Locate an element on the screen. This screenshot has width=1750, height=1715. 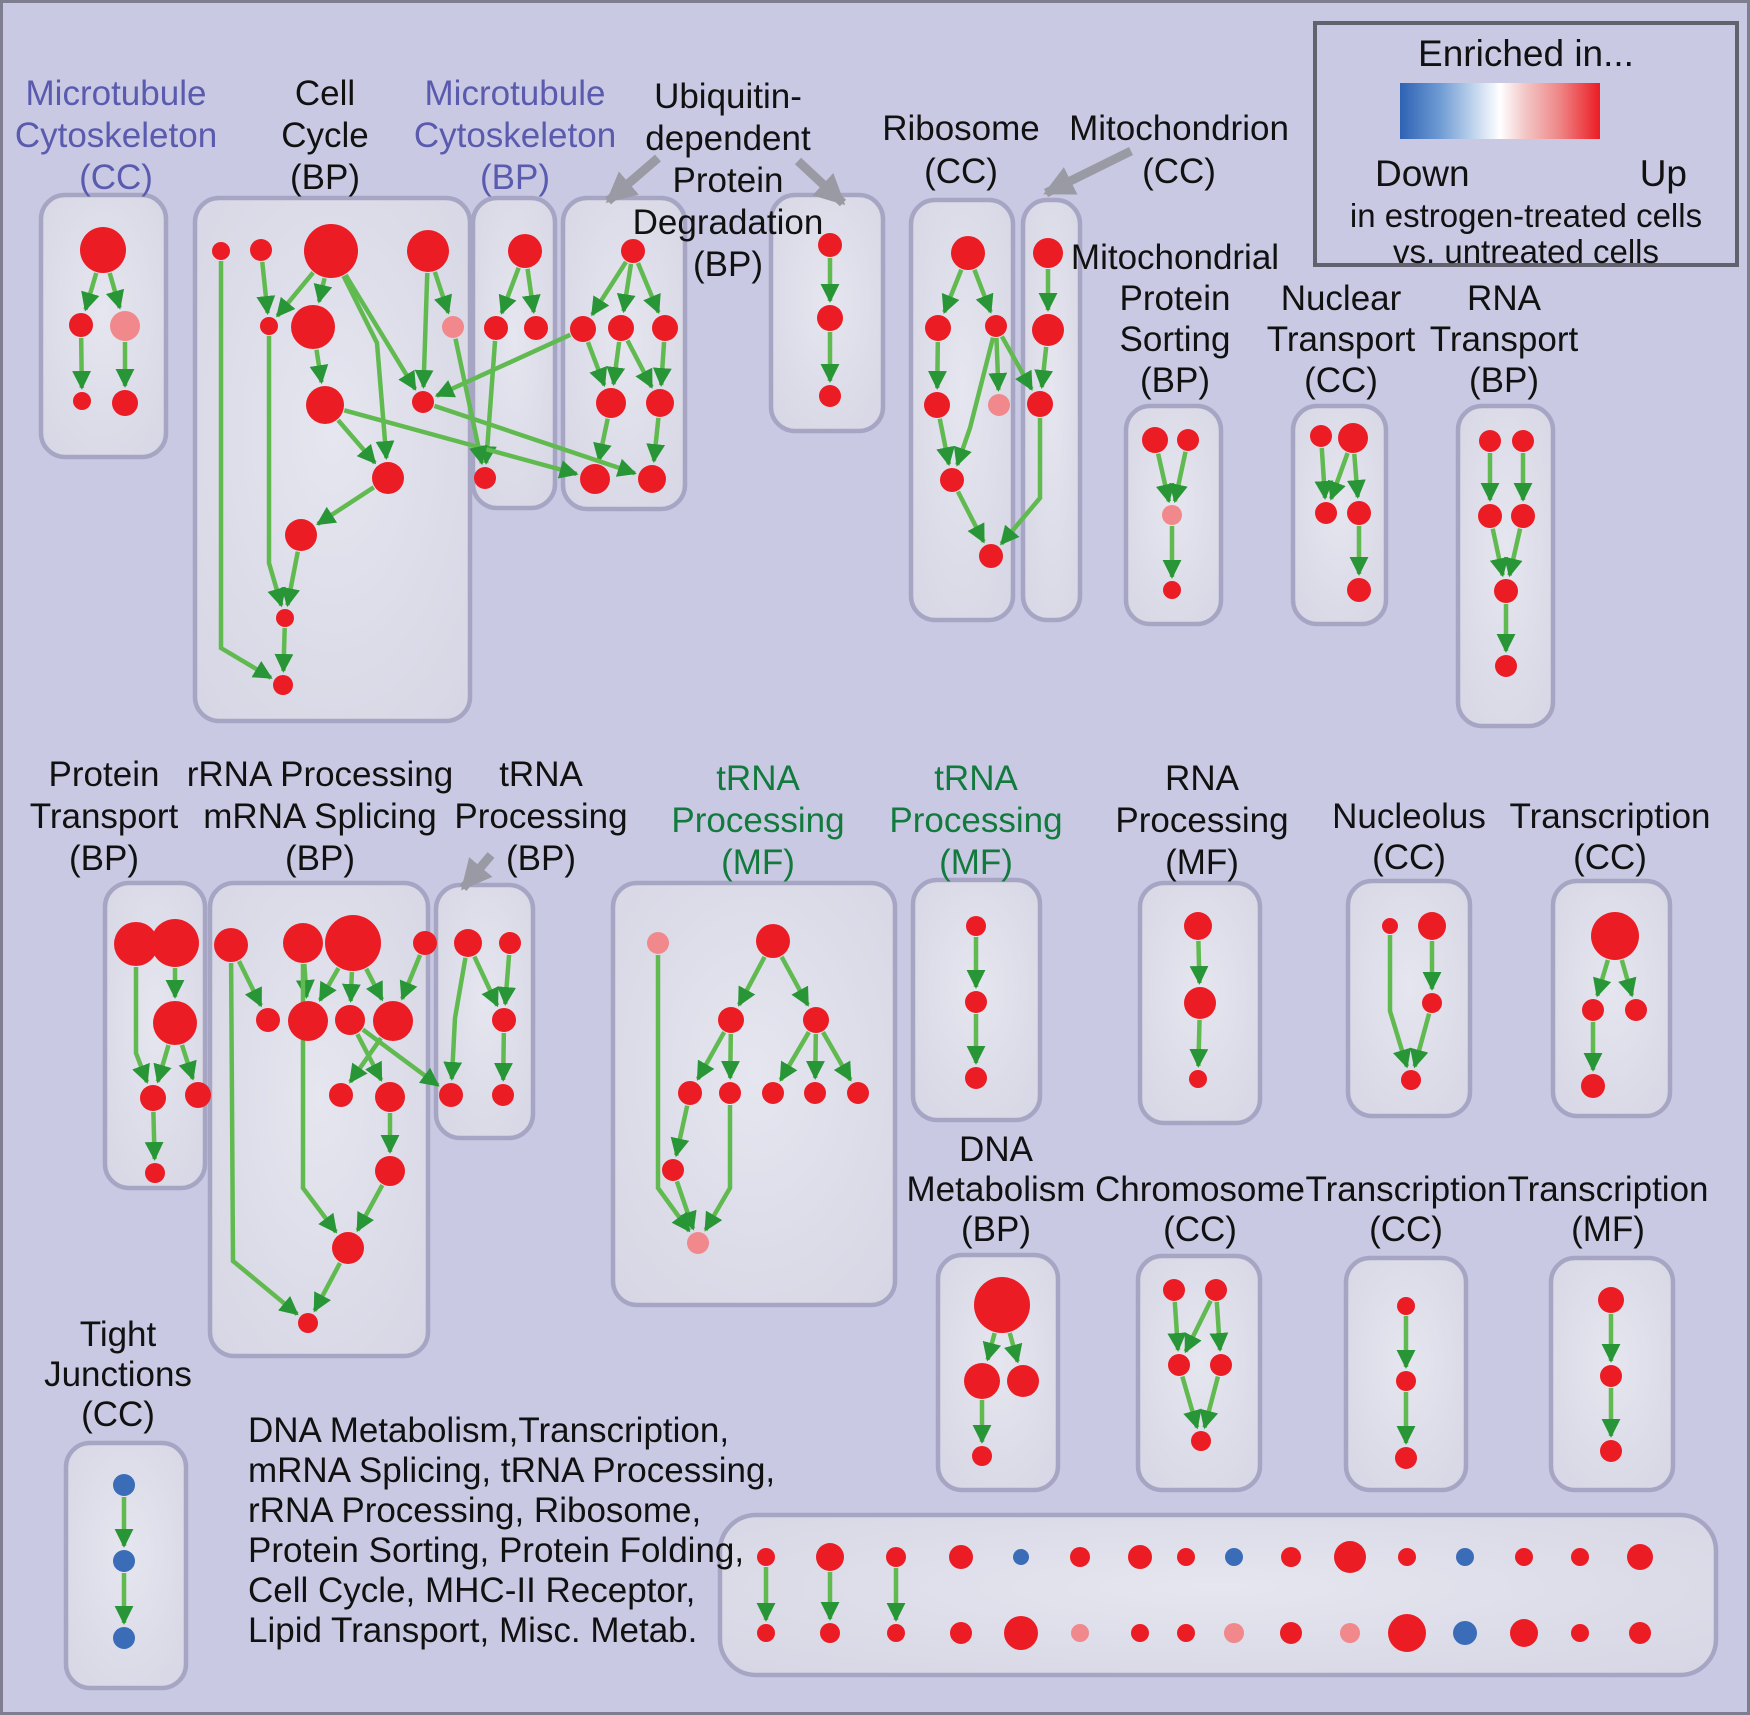
caption-line: mRNA Splicing, tRNA Processing, is located at coordinates (512, 1470).